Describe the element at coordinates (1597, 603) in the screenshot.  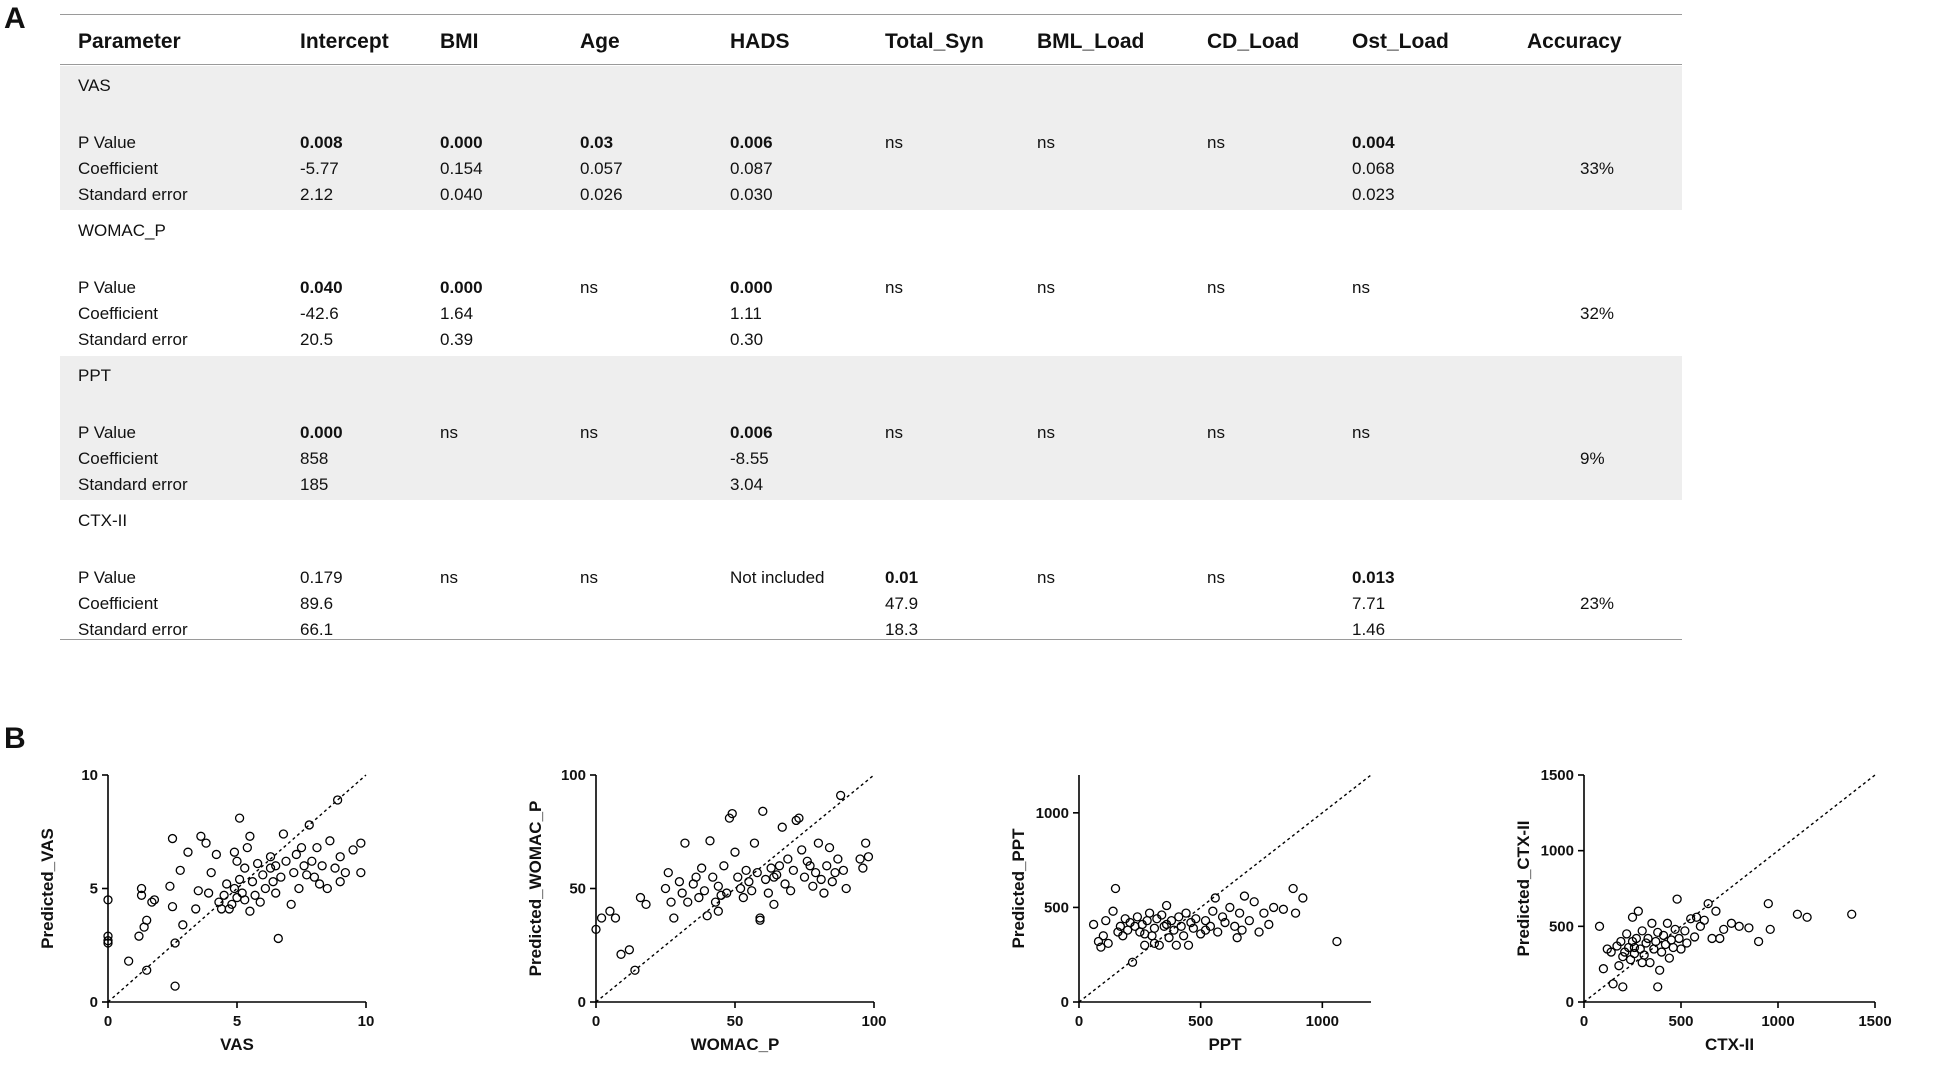
I see `accuracy-cell: 23%` at that location.